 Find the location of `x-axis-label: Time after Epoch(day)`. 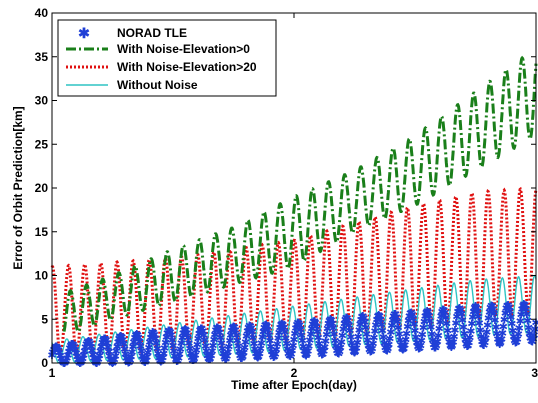

x-axis-label: Time after Epoch(day) is located at coordinates (294, 385).